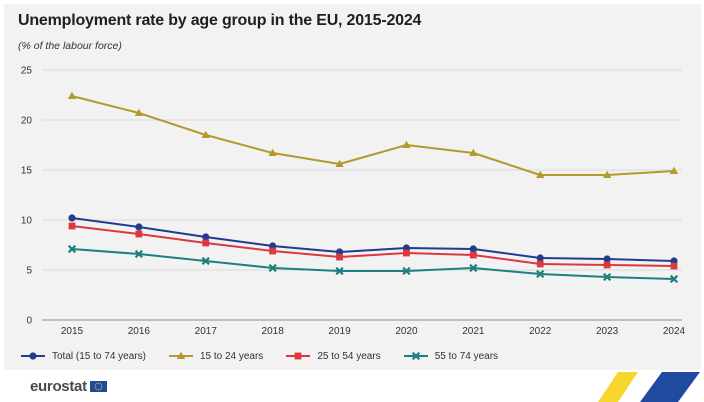 This screenshot has height=402, width=704. Describe the element at coordinates (99, 356) in the screenshot. I see `legend-label: Total (15 to 74 years)` at that location.